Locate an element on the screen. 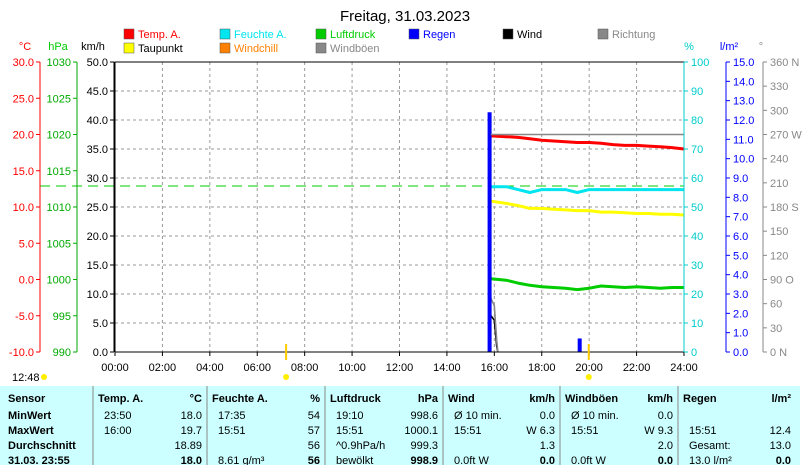  humidity-tick-label: 30 is located at coordinates (697, 266).